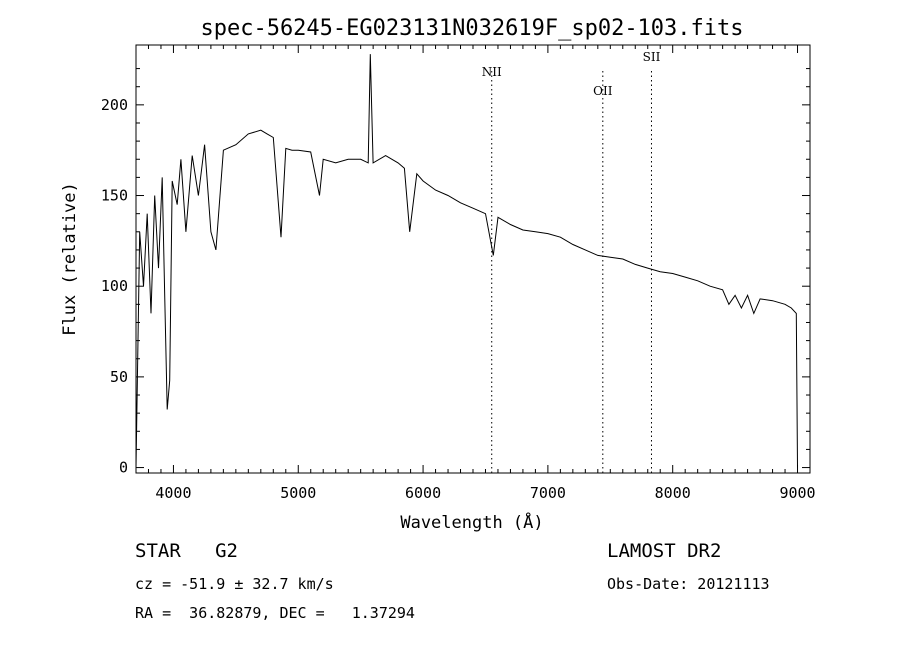  What do you see at coordinates (173, 493) in the screenshot?
I see `x-tick-label: 4000` at bounding box center [173, 493].